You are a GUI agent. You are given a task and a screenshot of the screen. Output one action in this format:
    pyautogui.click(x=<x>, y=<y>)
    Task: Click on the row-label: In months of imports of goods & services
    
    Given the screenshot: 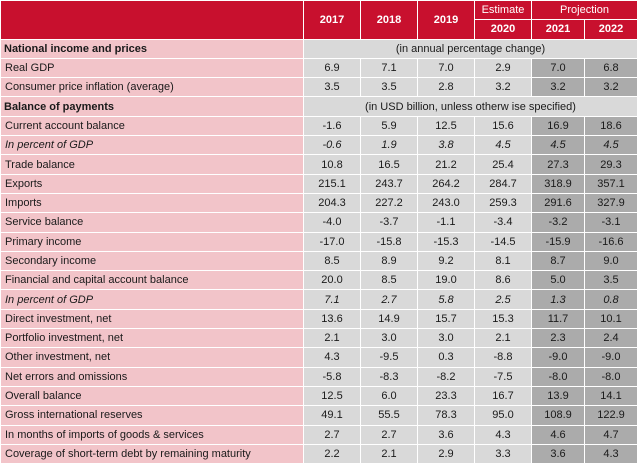 What is the action you would take?
    pyautogui.click(x=152, y=435)
    